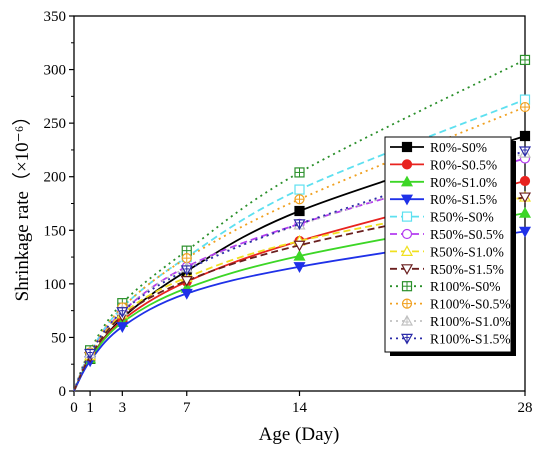 This screenshot has height=450, width=550. I want to click on x-tick-label: 7, so click(187, 408).